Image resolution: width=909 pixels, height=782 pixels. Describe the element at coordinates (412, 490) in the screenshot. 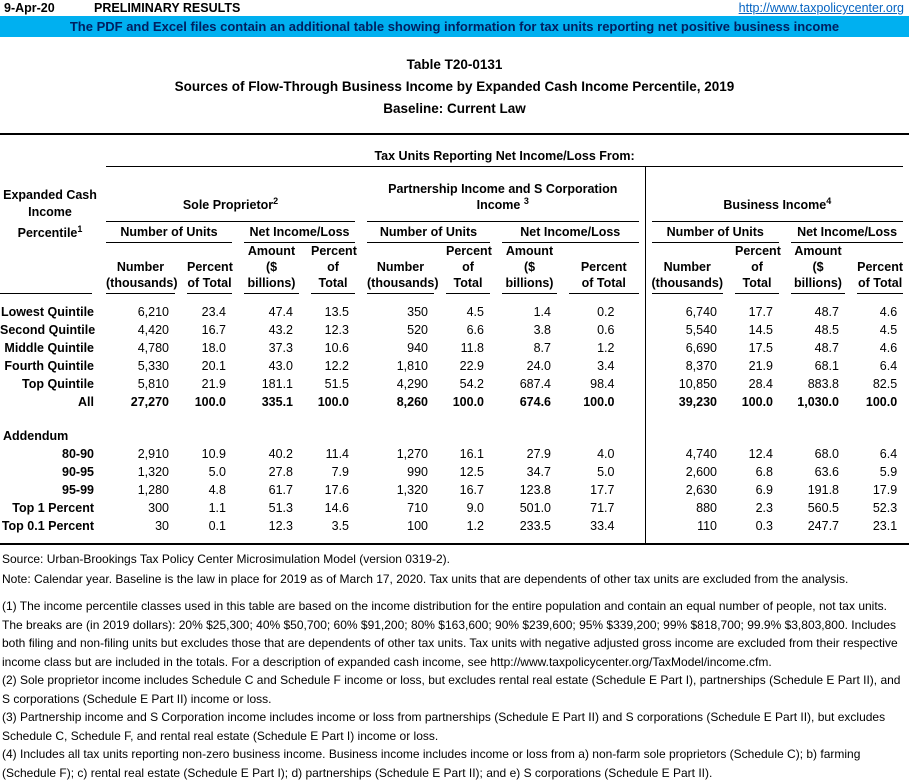

I see `cell: 1,320` at that location.